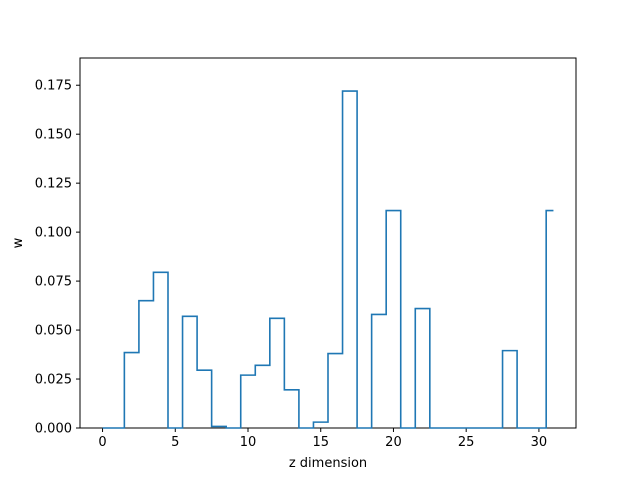 This screenshot has width=640, height=480. Describe the element at coordinates (466, 442) in the screenshot. I see `x-tick-label: 25` at that location.